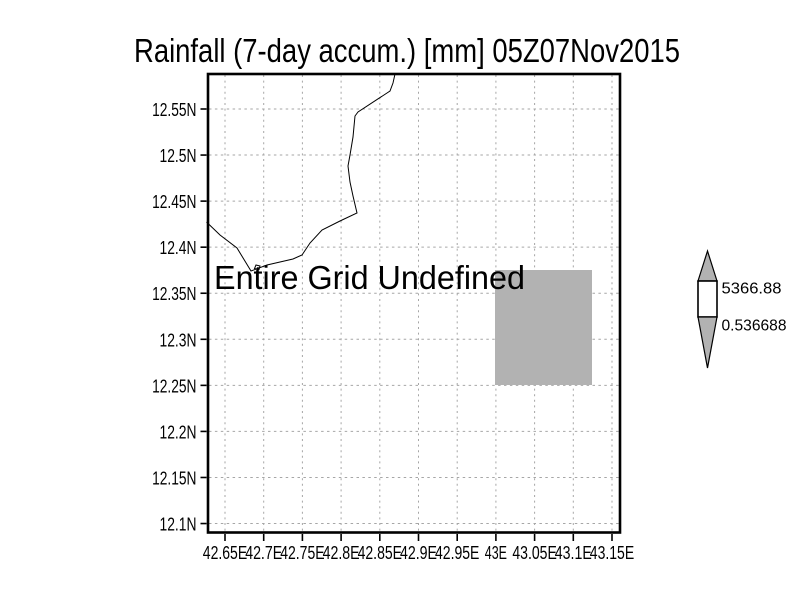  I want to click on x-tick-label: 42.75E, so click(302, 553).